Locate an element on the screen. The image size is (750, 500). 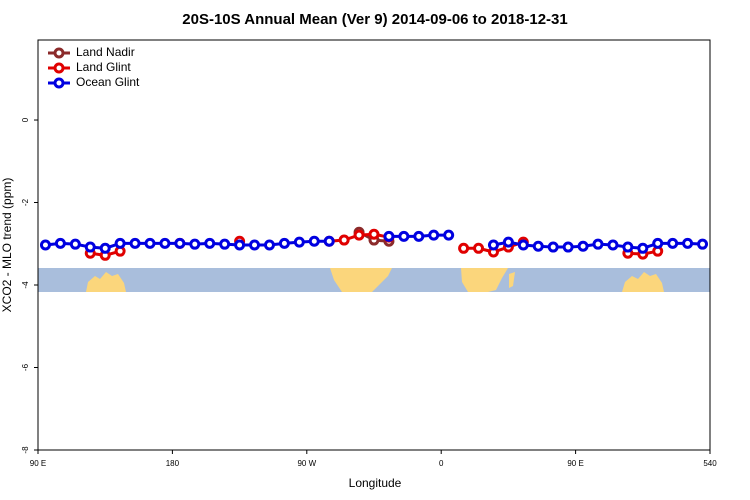
y-tick-label: 0 is located at coordinates (25, 119).